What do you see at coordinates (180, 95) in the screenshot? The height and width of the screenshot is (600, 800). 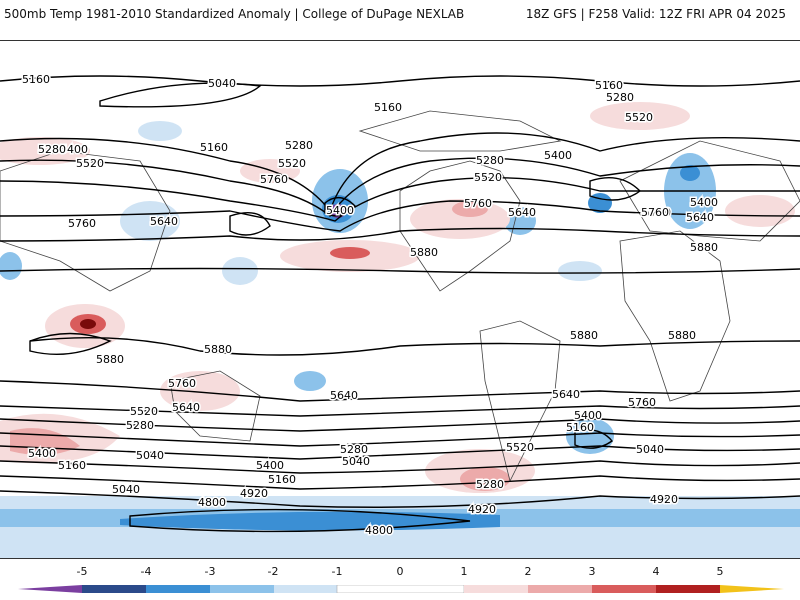 I see `contour-5040-north` at bounding box center [180, 95].